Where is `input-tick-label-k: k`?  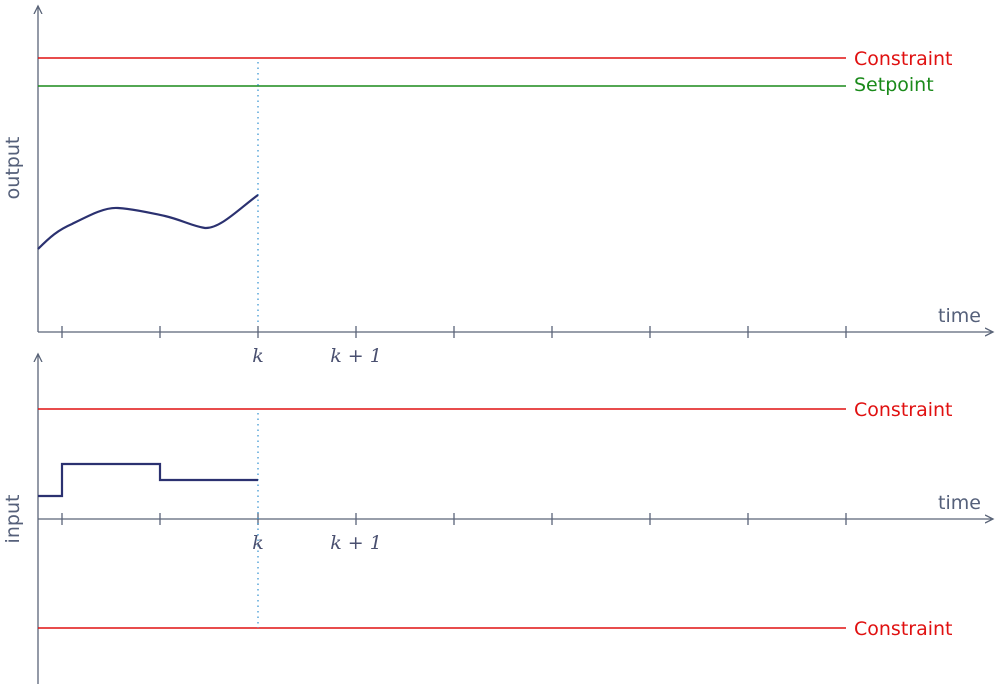 input-tick-label-k: k is located at coordinates (258, 543).